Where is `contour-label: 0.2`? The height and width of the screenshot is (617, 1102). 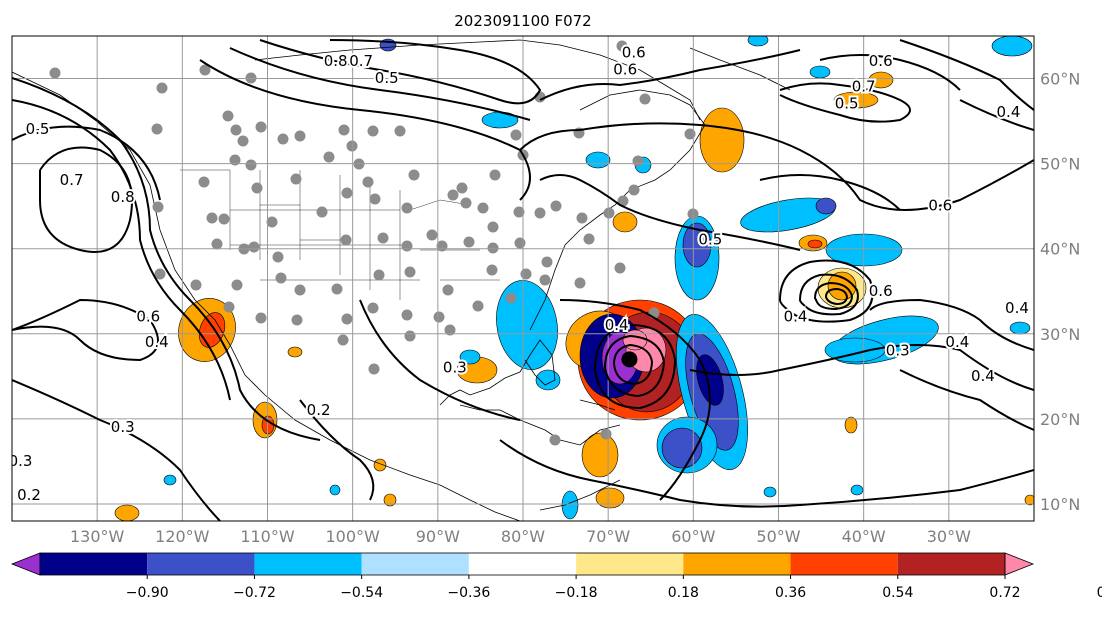
contour-label: 0.2 is located at coordinates (319, 410).